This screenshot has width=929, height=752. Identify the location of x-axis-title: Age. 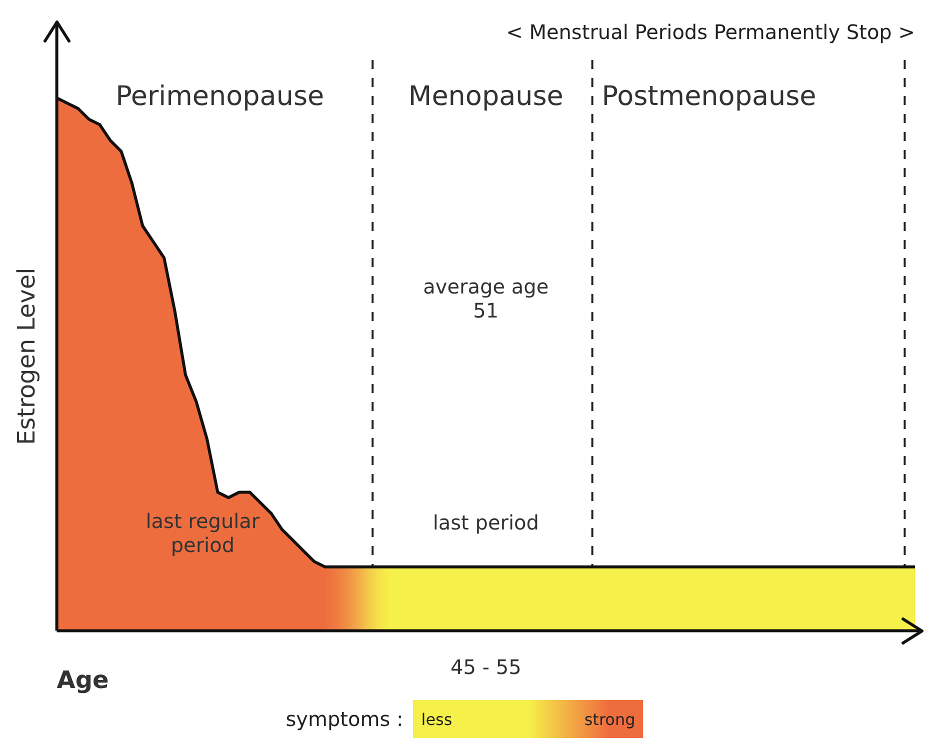
(82, 680).